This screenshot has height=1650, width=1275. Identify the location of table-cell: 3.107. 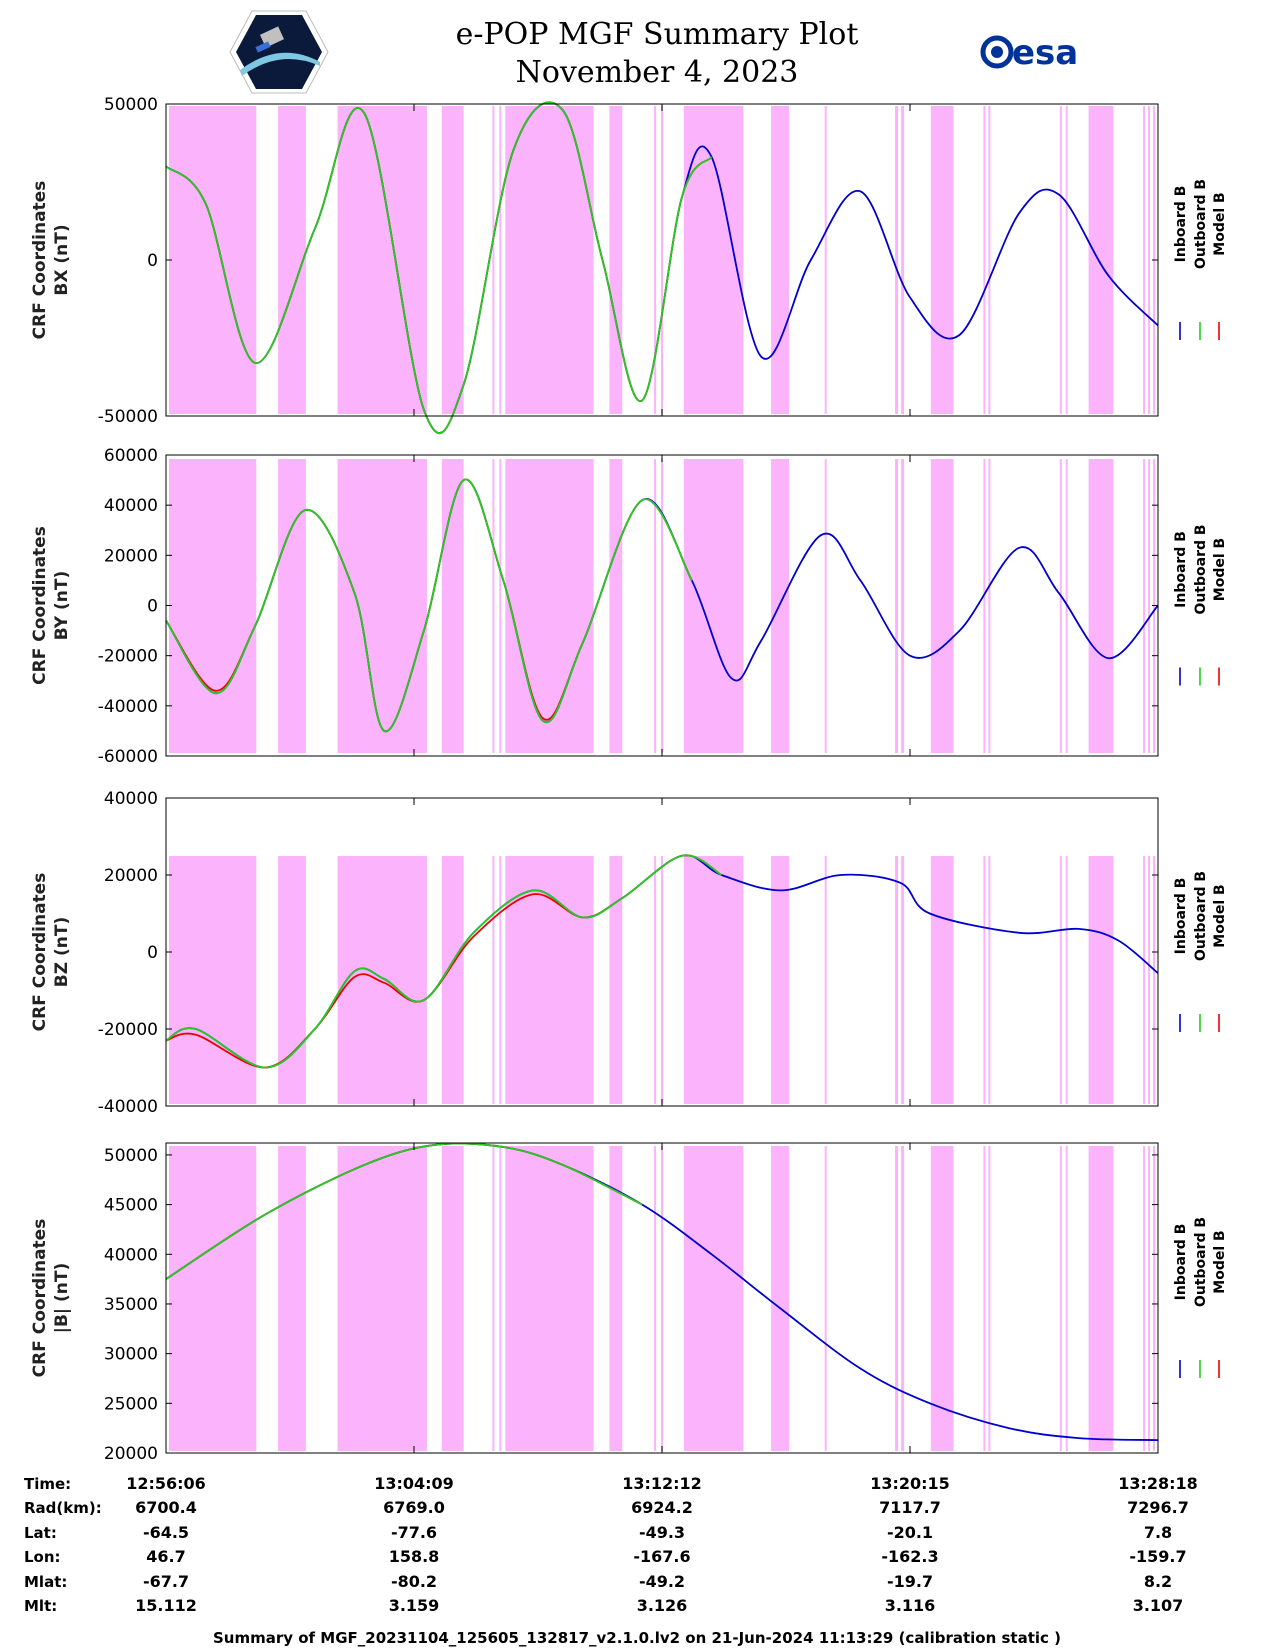
(1158, 1605).